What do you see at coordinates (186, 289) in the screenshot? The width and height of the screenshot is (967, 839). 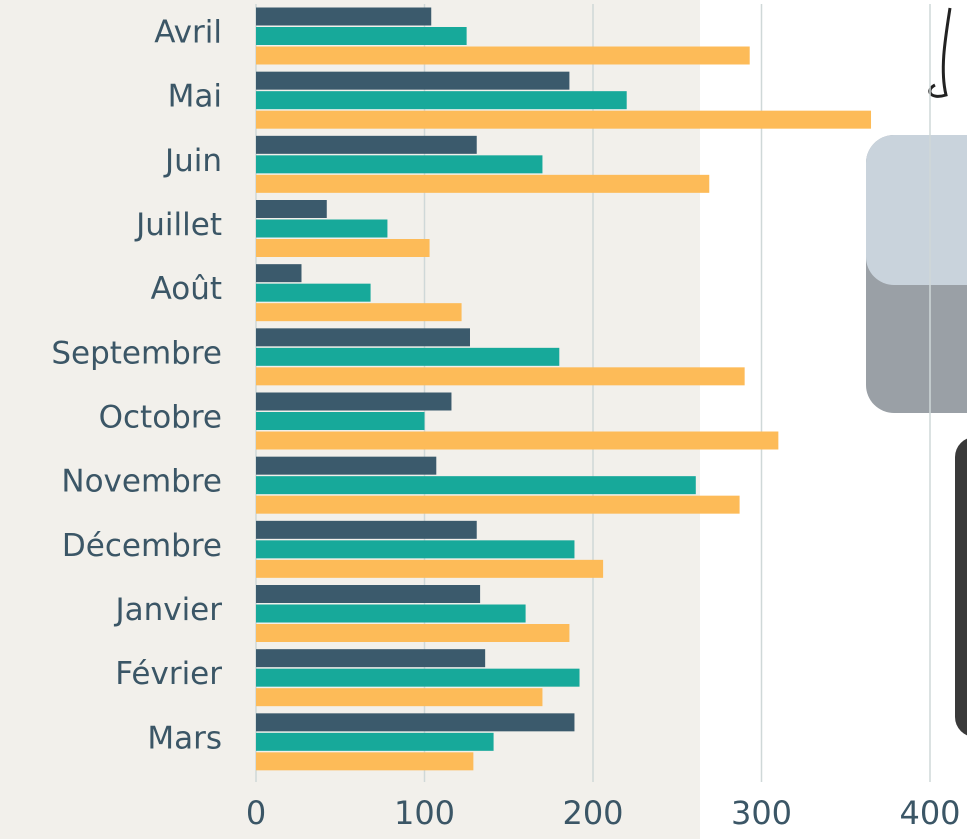 I see `y-tick-label: Août` at bounding box center [186, 289].